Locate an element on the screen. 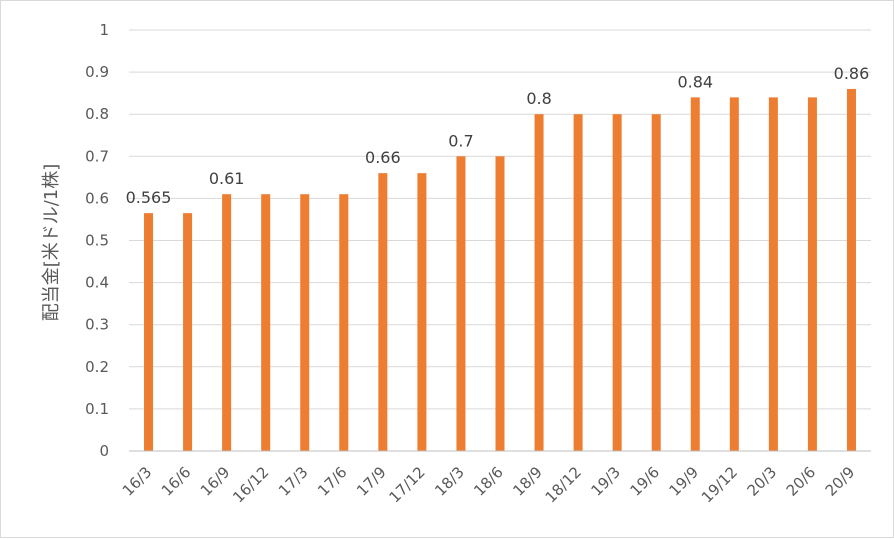 This screenshot has height=539, width=894. data-label: 0.7 is located at coordinates (460, 140).